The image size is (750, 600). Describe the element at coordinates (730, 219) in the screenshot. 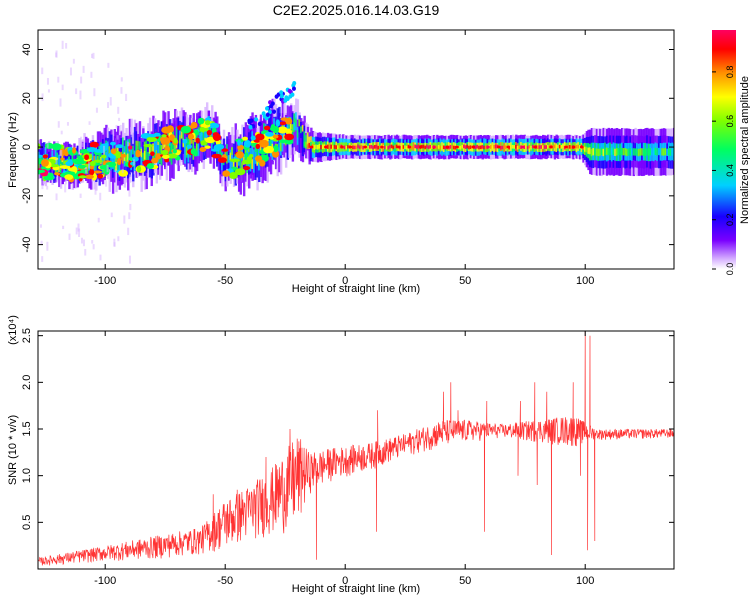

I see `colorbar-tick-label: 0.2` at that location.